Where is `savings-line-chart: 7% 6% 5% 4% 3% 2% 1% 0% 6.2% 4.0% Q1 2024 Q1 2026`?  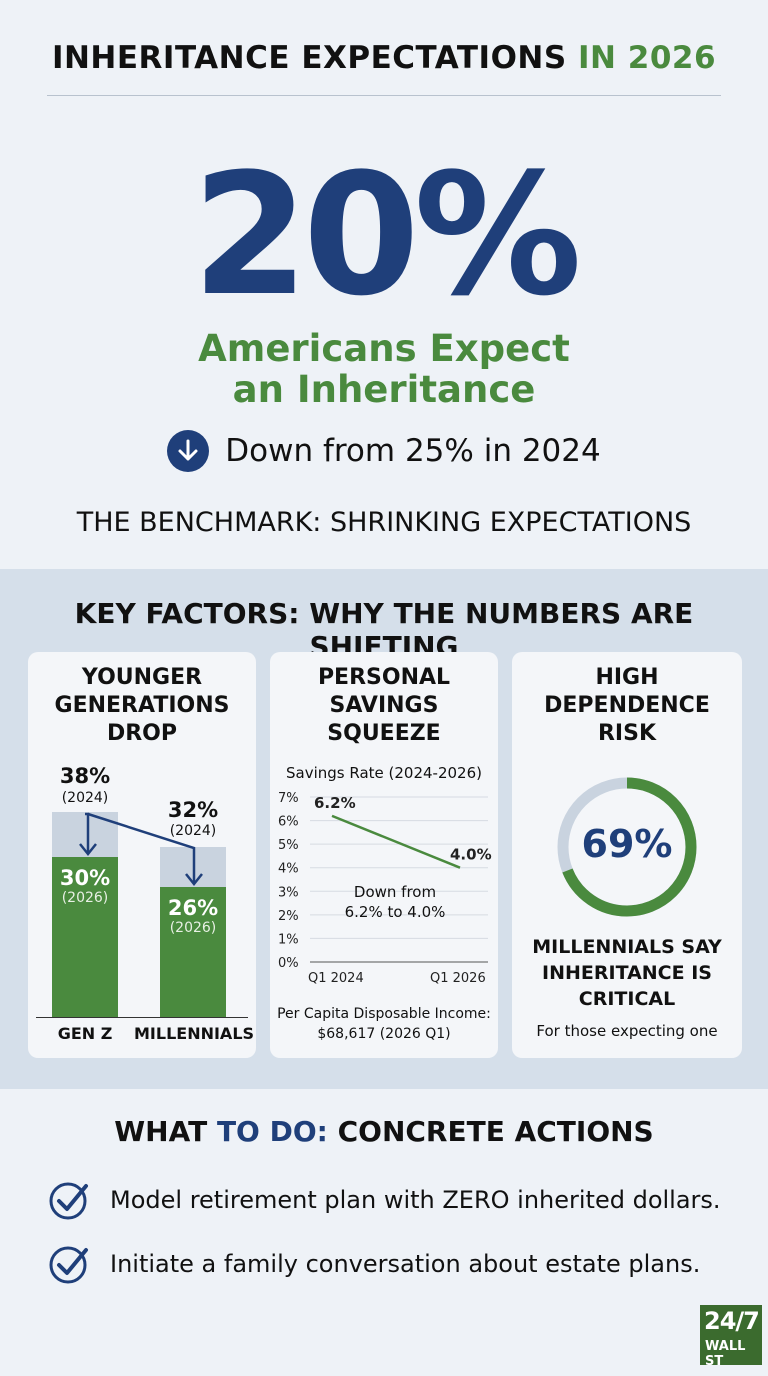 savings-line-chart: 7% 6% 5% 4% 3% 2% 1% 0% 6.2% 4.0% Q1 2024 Q1 2026 is located at coordinates (385, 888).